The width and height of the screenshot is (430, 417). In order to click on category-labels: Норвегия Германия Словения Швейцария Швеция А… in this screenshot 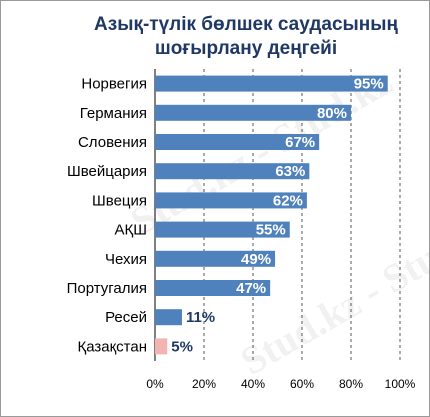, I will do `click(107, 216)`.